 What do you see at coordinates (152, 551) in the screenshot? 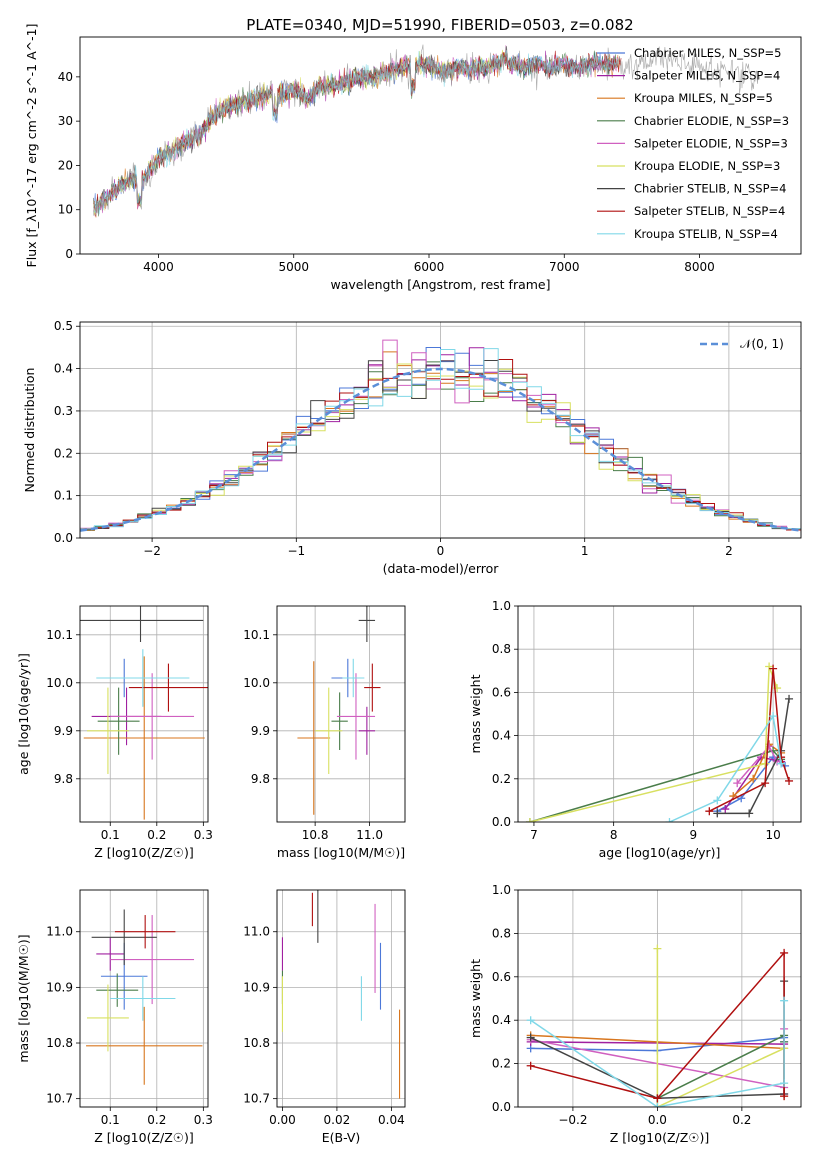
I see `x-tick-label: −2` at bounding box center [152, 551].